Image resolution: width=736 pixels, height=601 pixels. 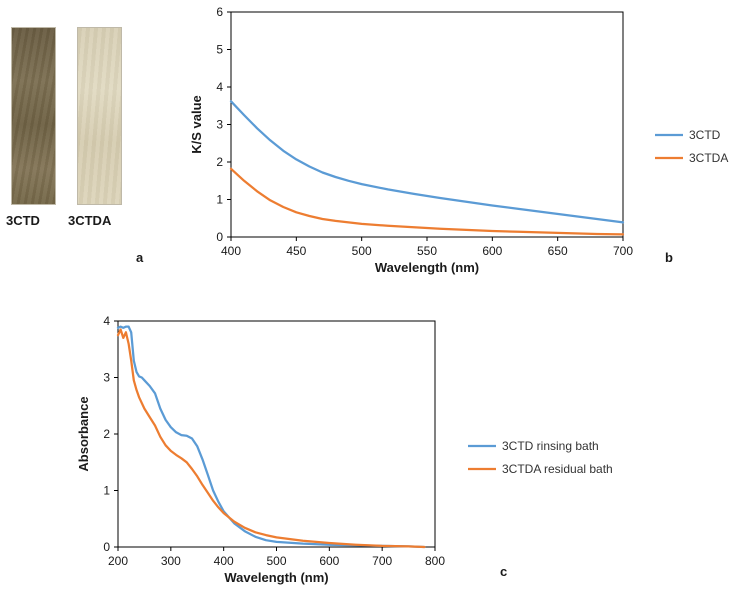 What do you see at coordinates (196, 124) in the screenshot?
I see `y-axis-label: K/S value` at bounding box center [196, 124].